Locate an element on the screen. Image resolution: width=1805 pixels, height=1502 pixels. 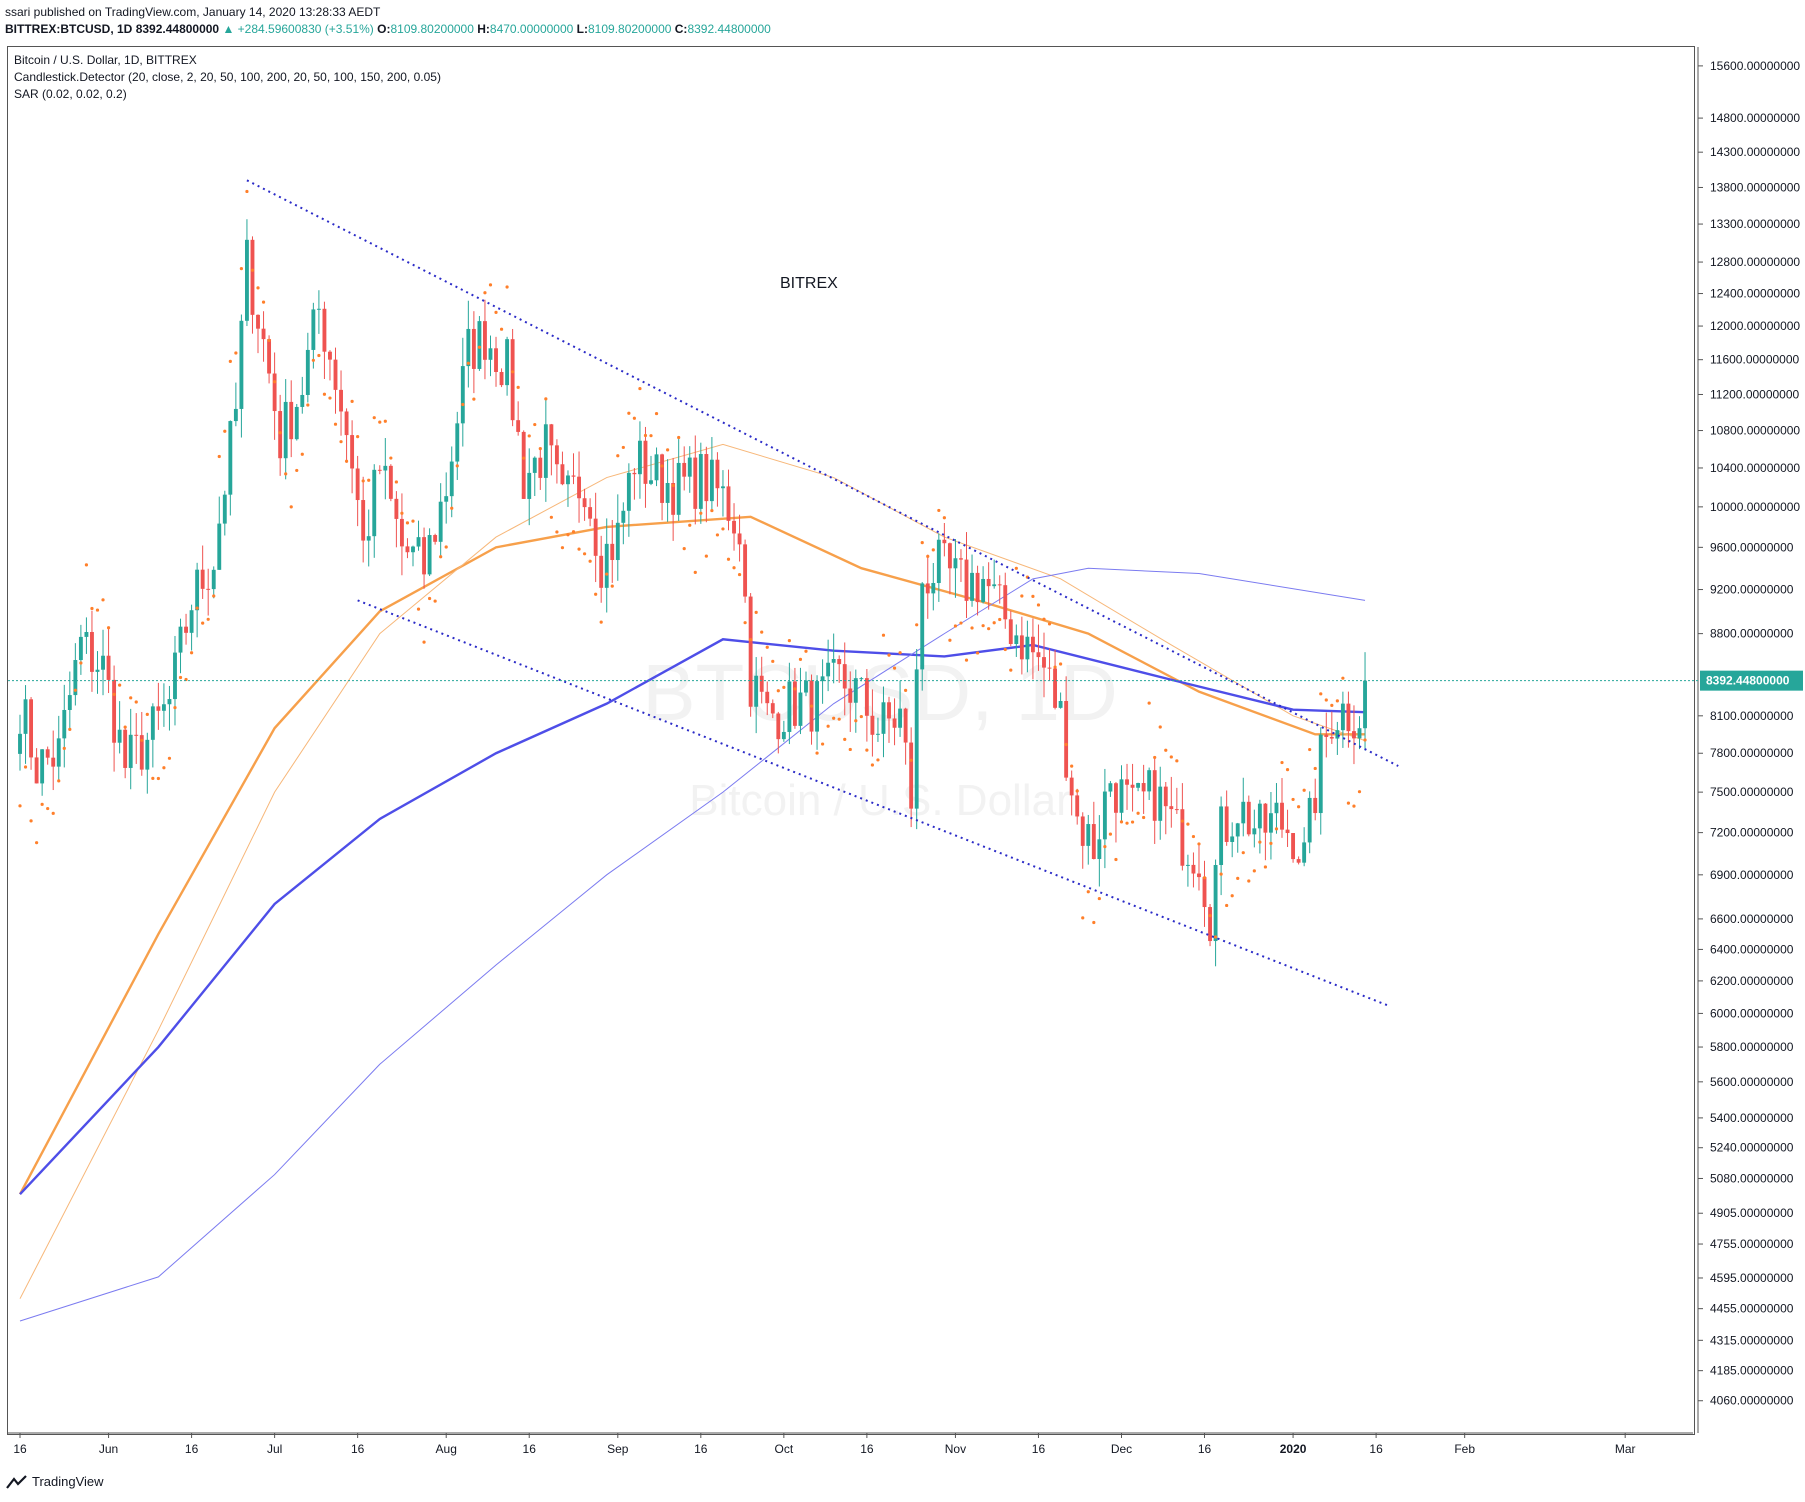
price-tick-label: 12400.00000000 is located at coordinates (1755, 294).